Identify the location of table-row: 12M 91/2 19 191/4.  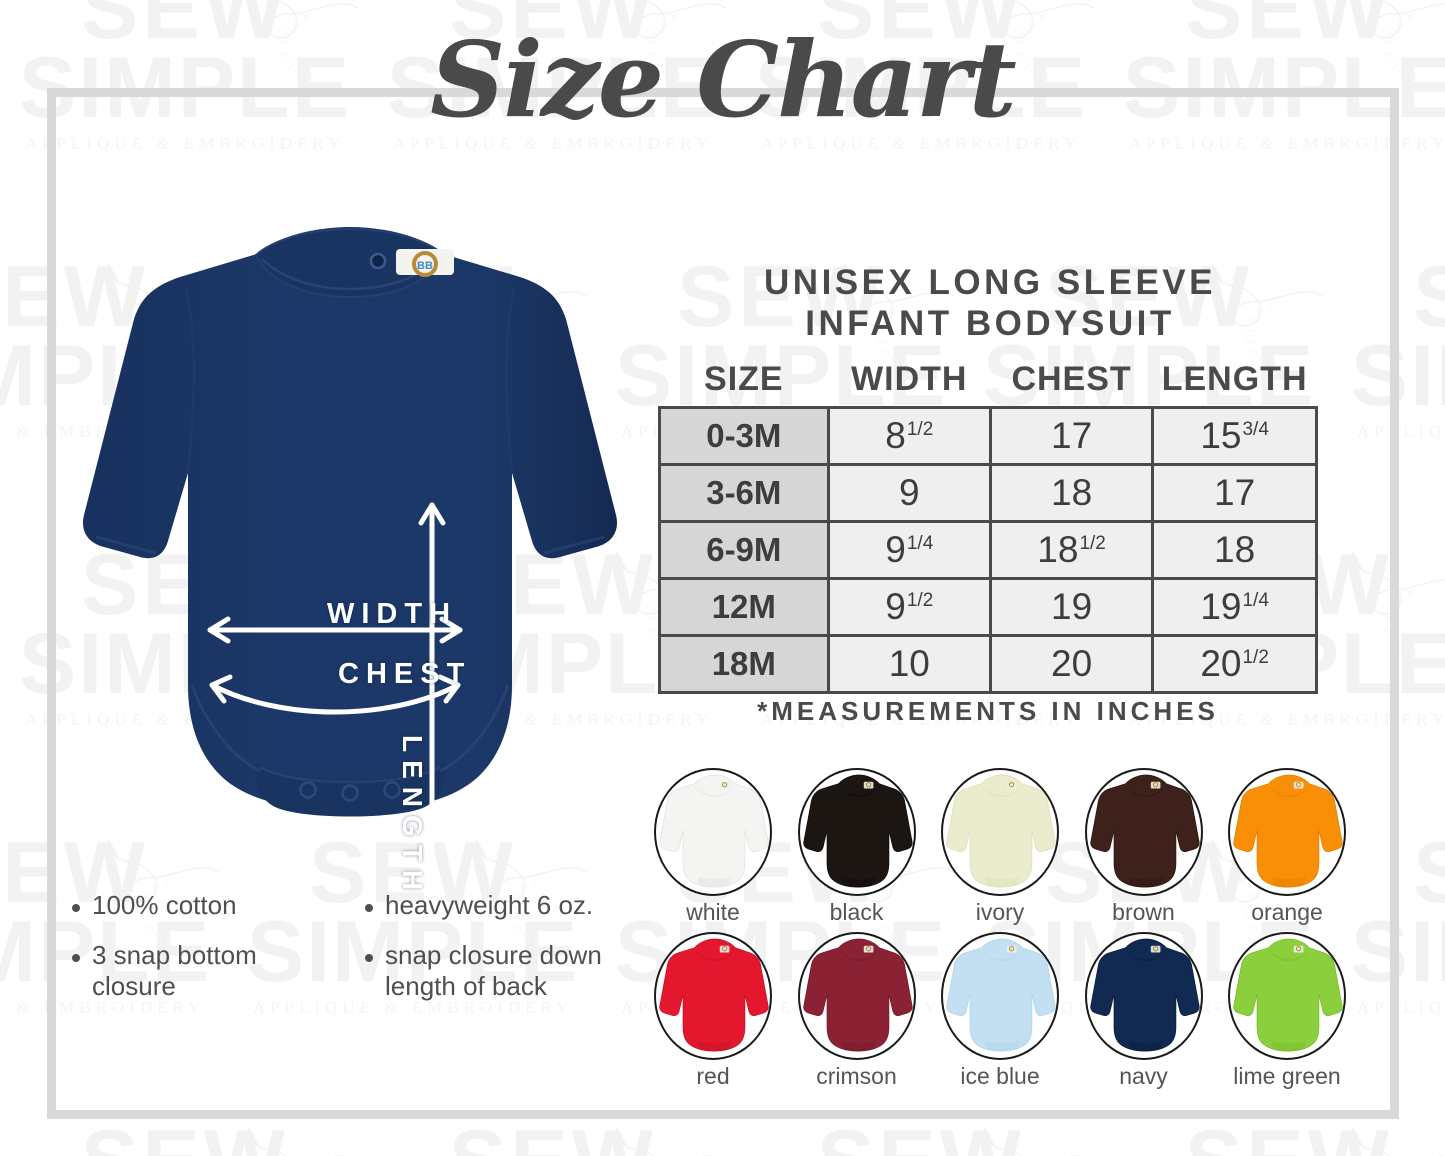
(988, 607).